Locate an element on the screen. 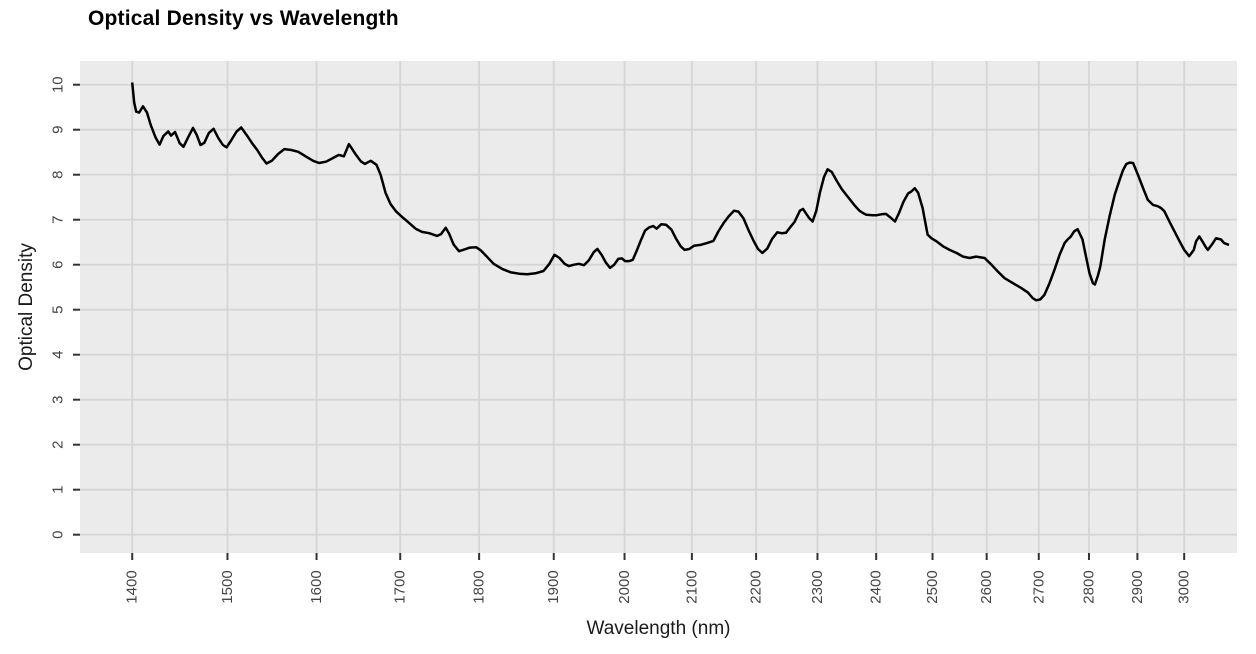  x-tick-label: 2300 is located at coordinates (817, 586).